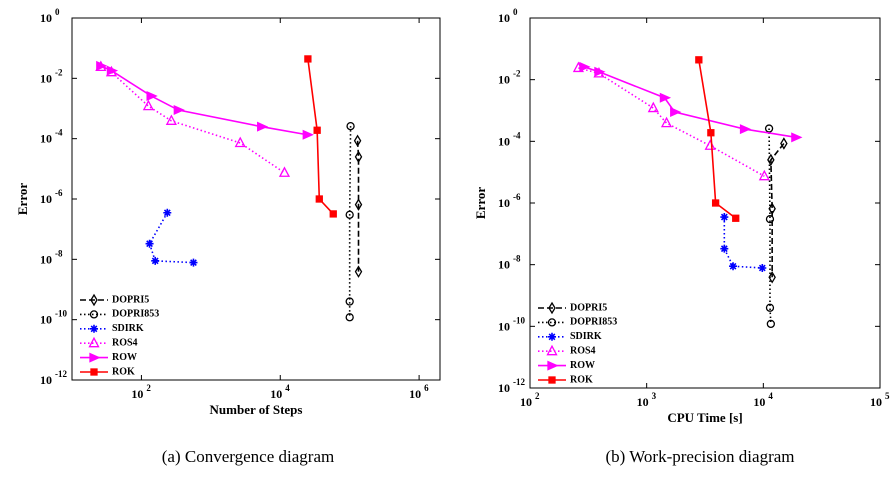  Describe the element at coordinates (53, 318) in the screenshot. I see `y-tick-label: 10 -10` at that location.